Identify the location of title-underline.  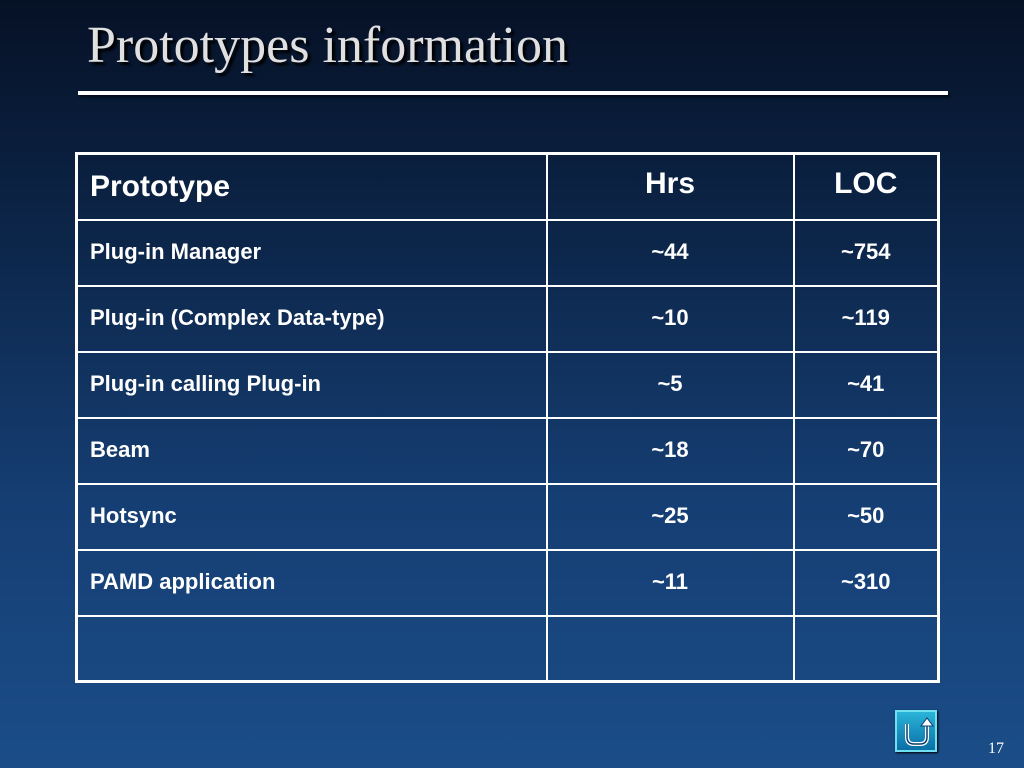
(513, 93).